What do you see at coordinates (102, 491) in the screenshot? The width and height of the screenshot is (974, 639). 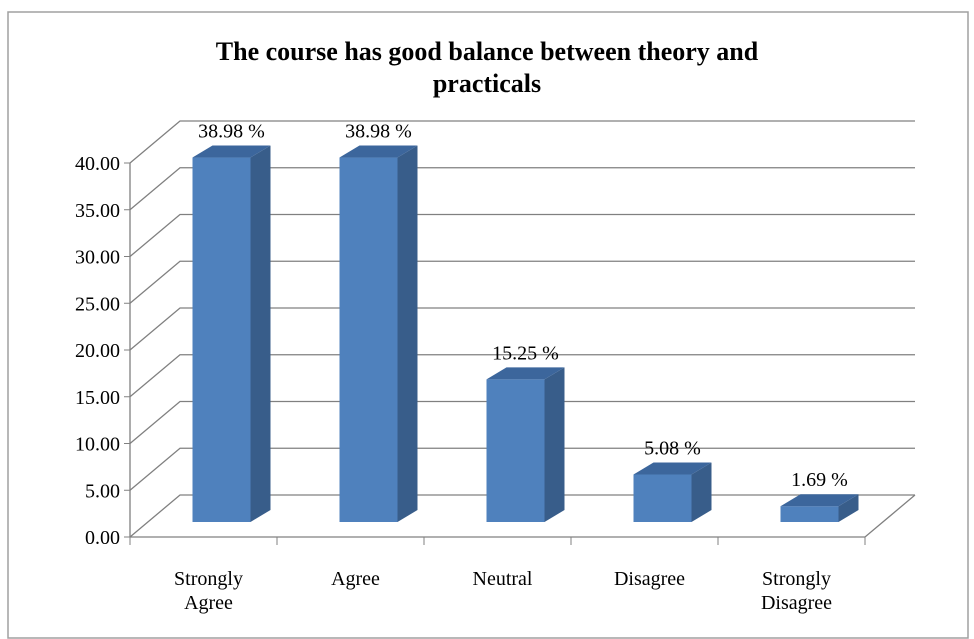 I see `y-tick-label: 5.00` at bounding box center [102, 491].